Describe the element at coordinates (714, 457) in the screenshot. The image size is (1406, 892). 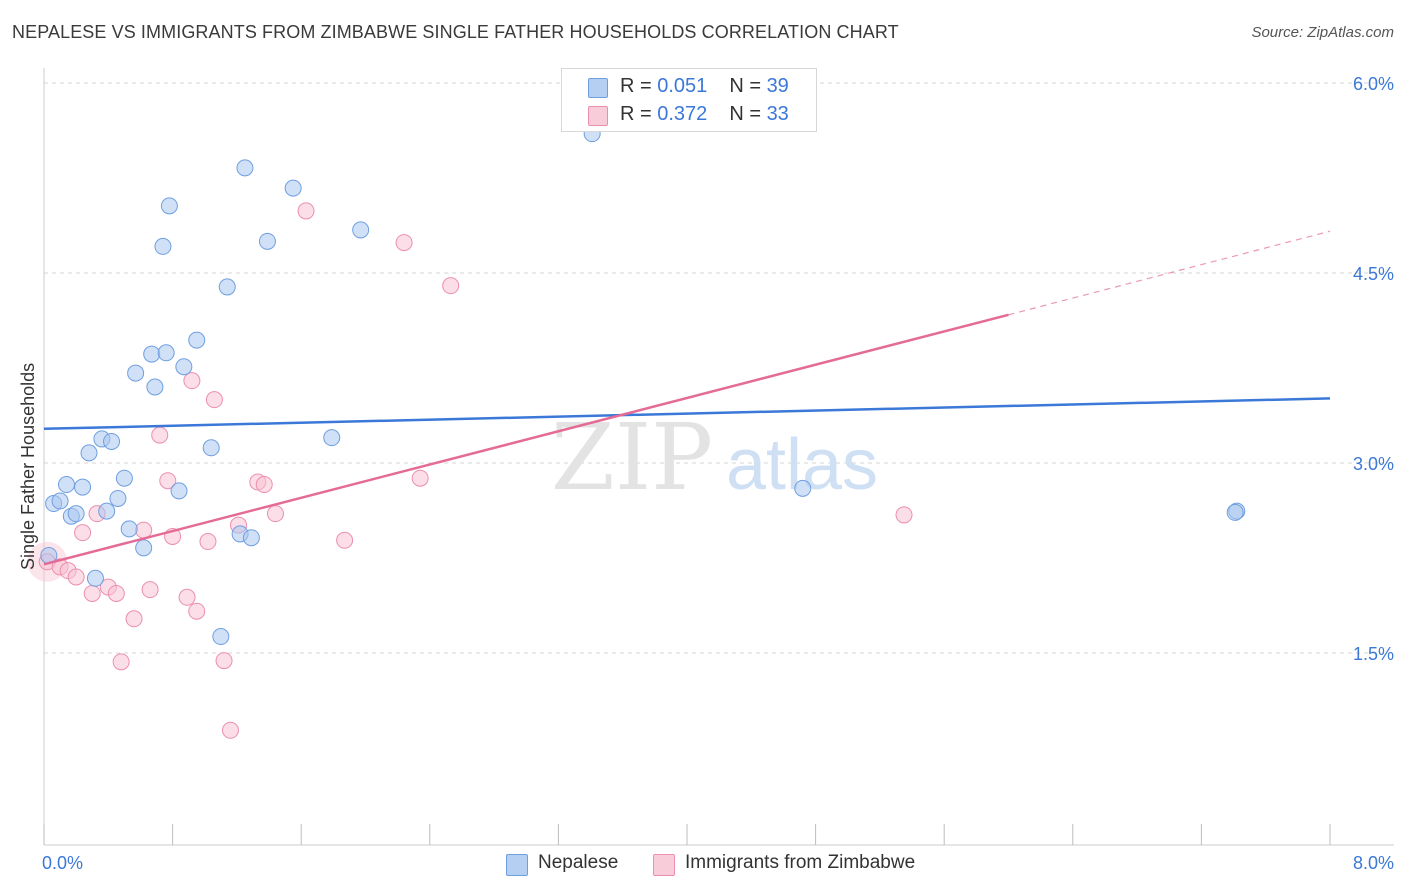
I see `watermark: ZIP atlas` at that location.